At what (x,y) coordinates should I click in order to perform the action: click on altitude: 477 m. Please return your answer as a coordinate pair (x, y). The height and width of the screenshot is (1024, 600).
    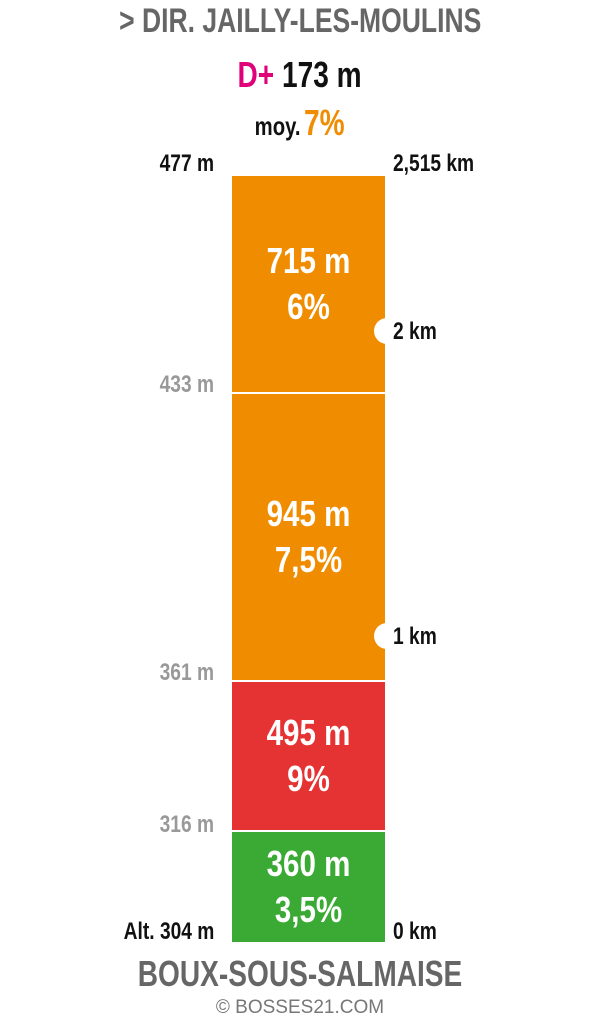
    Looking at the image, I should click on (180, 164).